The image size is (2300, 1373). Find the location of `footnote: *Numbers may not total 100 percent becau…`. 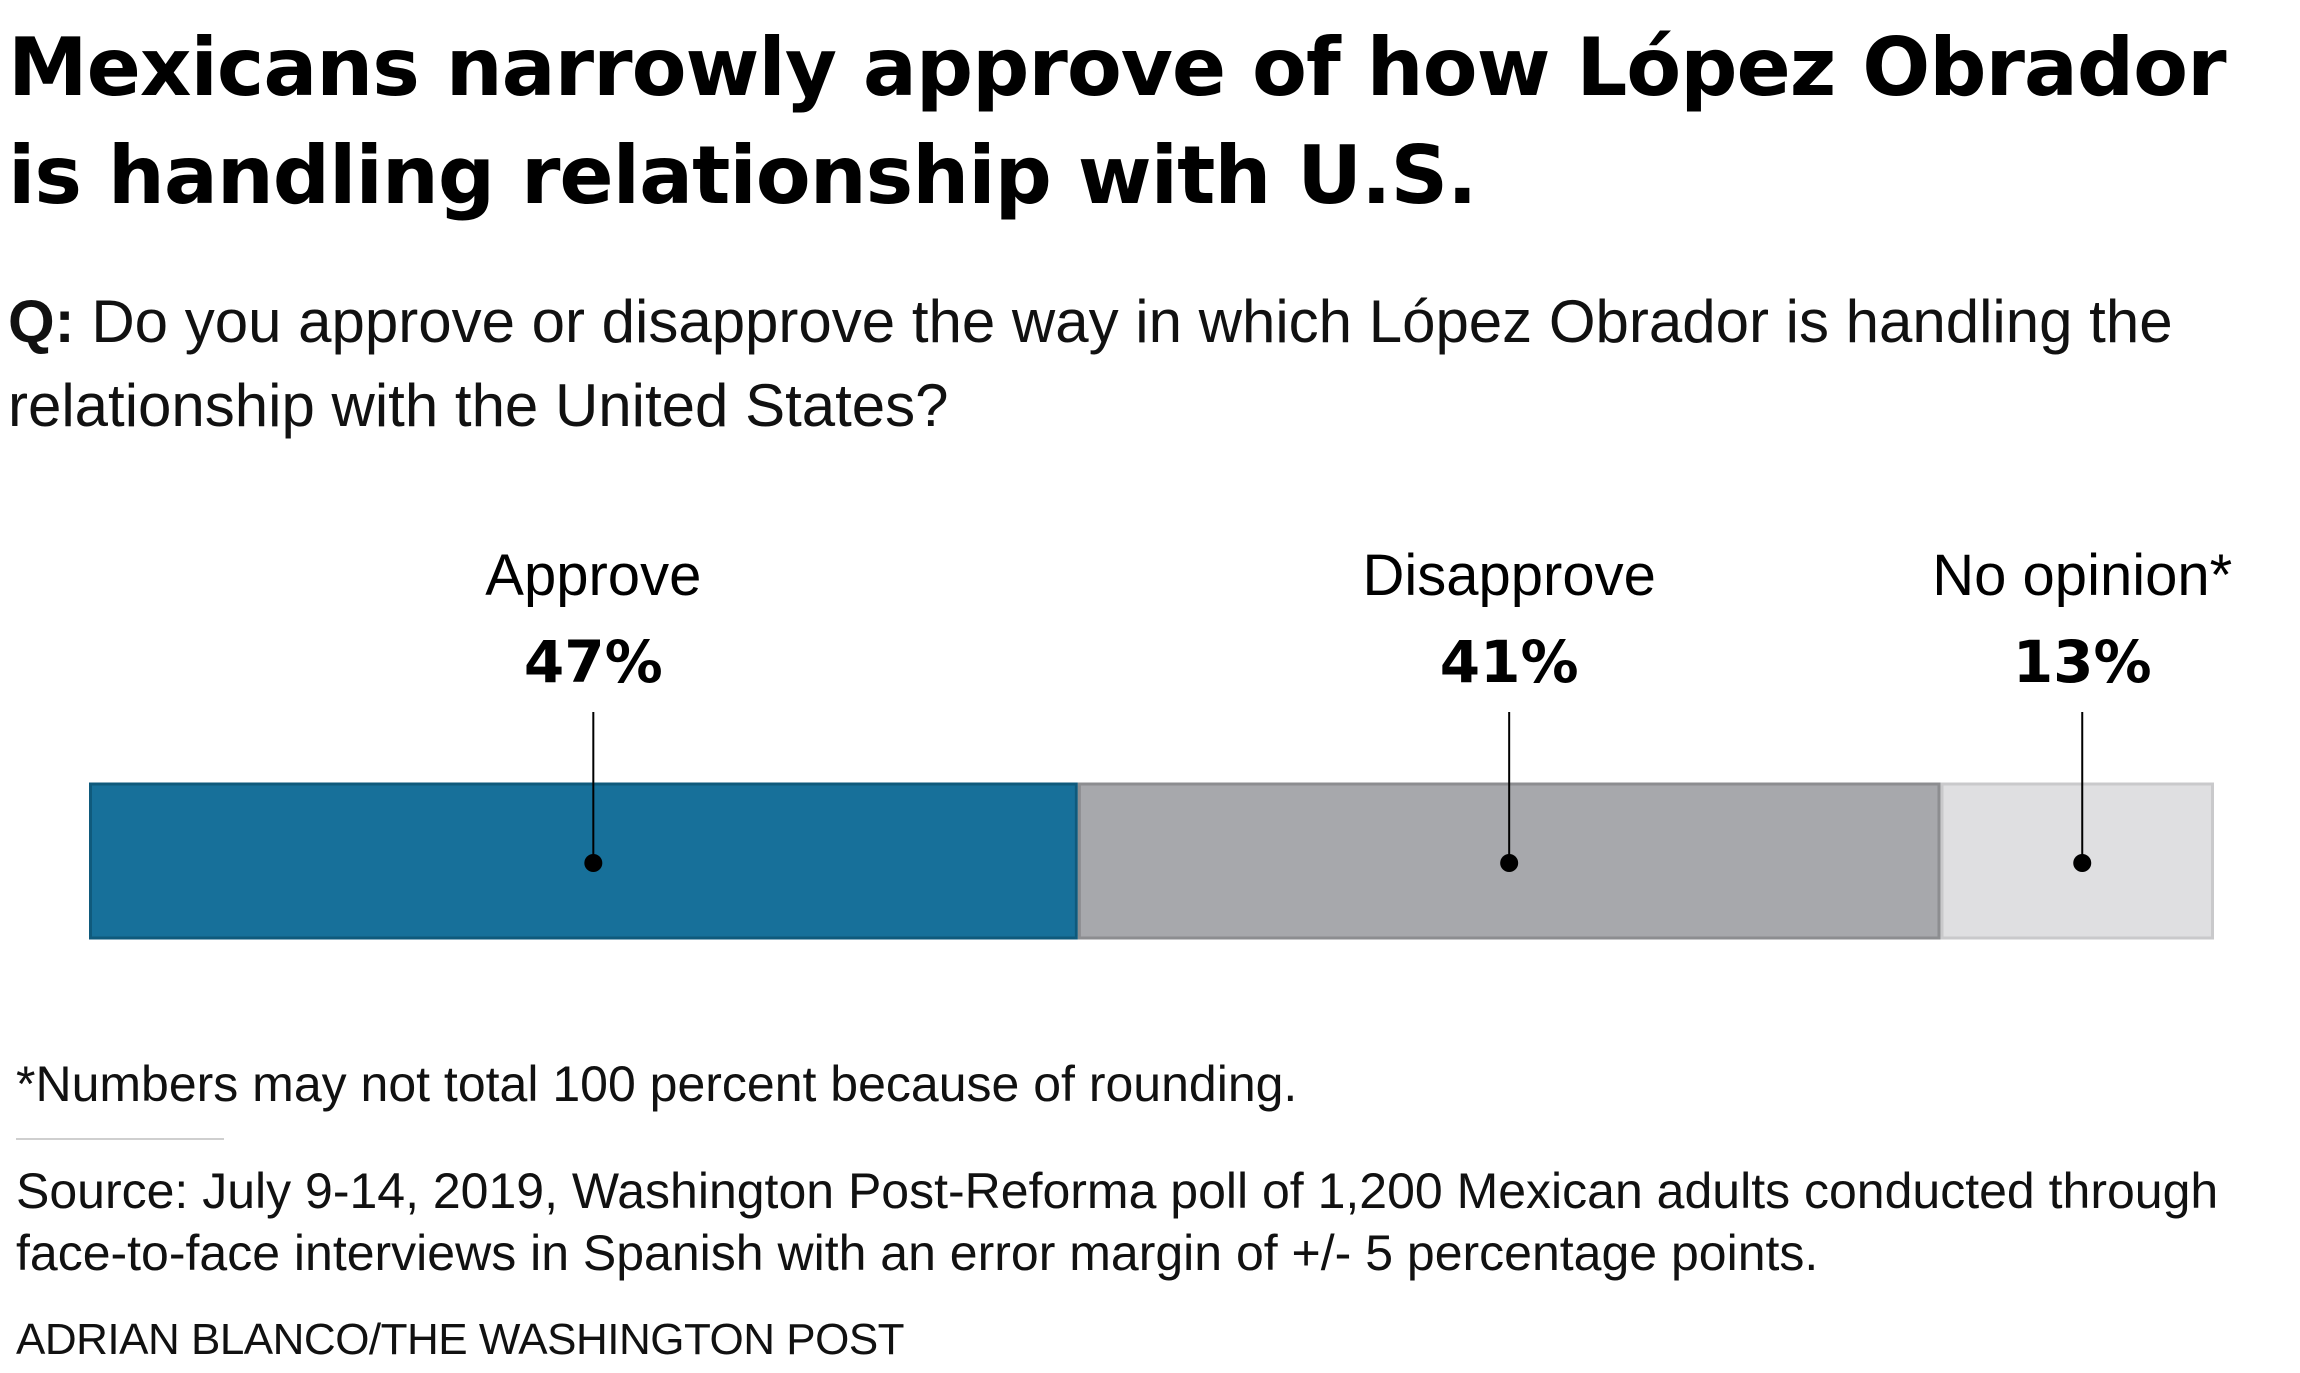

footnote: *Numbers may not total 100 percent becau… is located at coordinates (657, 1084).